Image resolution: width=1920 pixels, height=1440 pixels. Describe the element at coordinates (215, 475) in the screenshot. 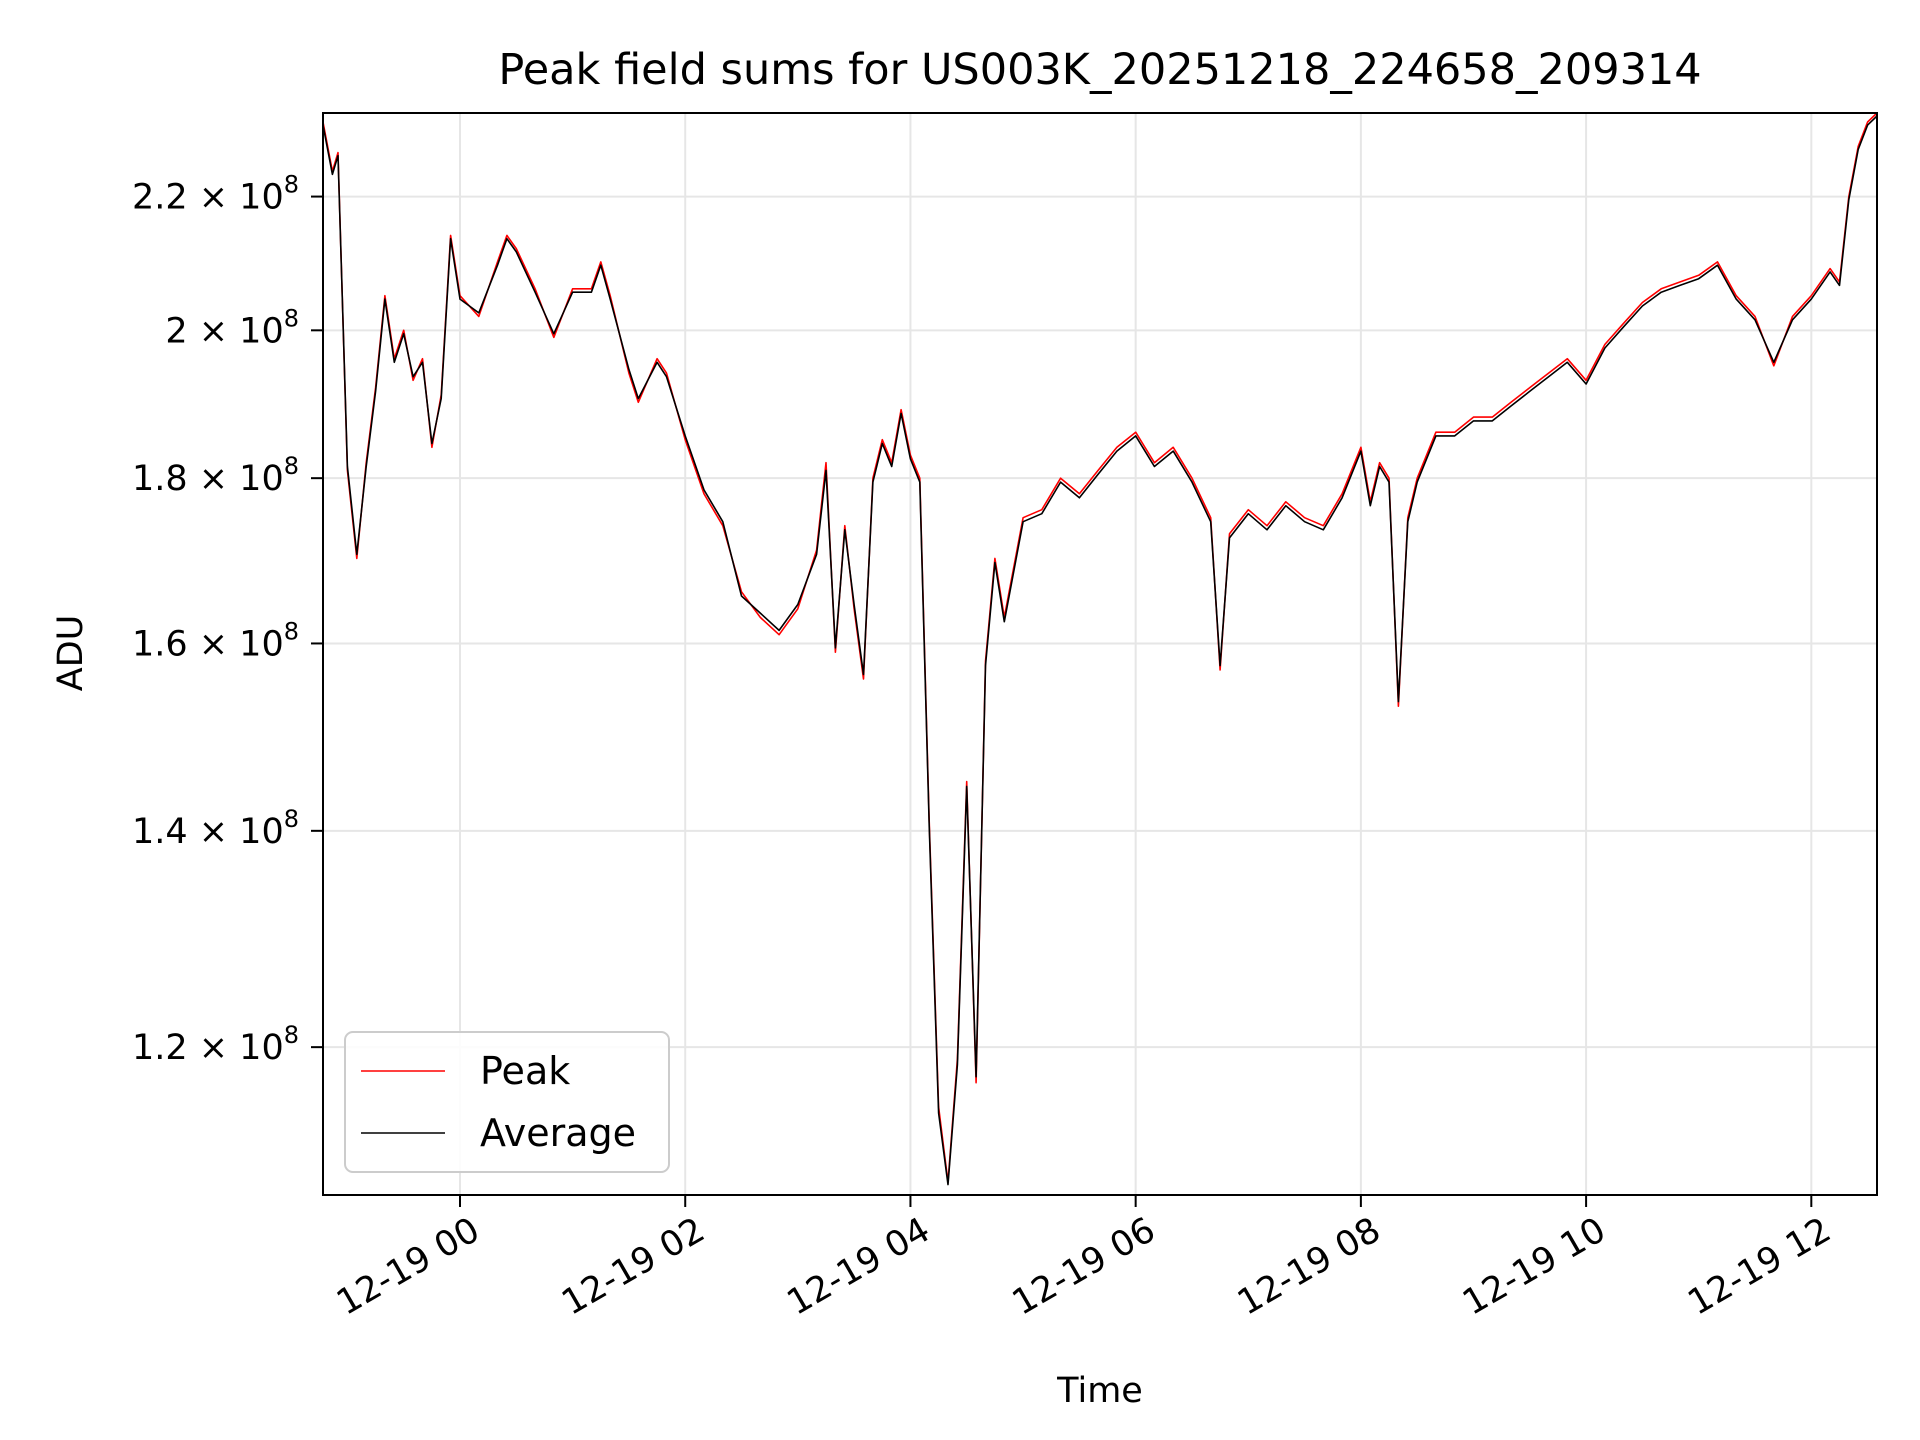

I see `y-tick-label: 1.8 × 108` at that location.